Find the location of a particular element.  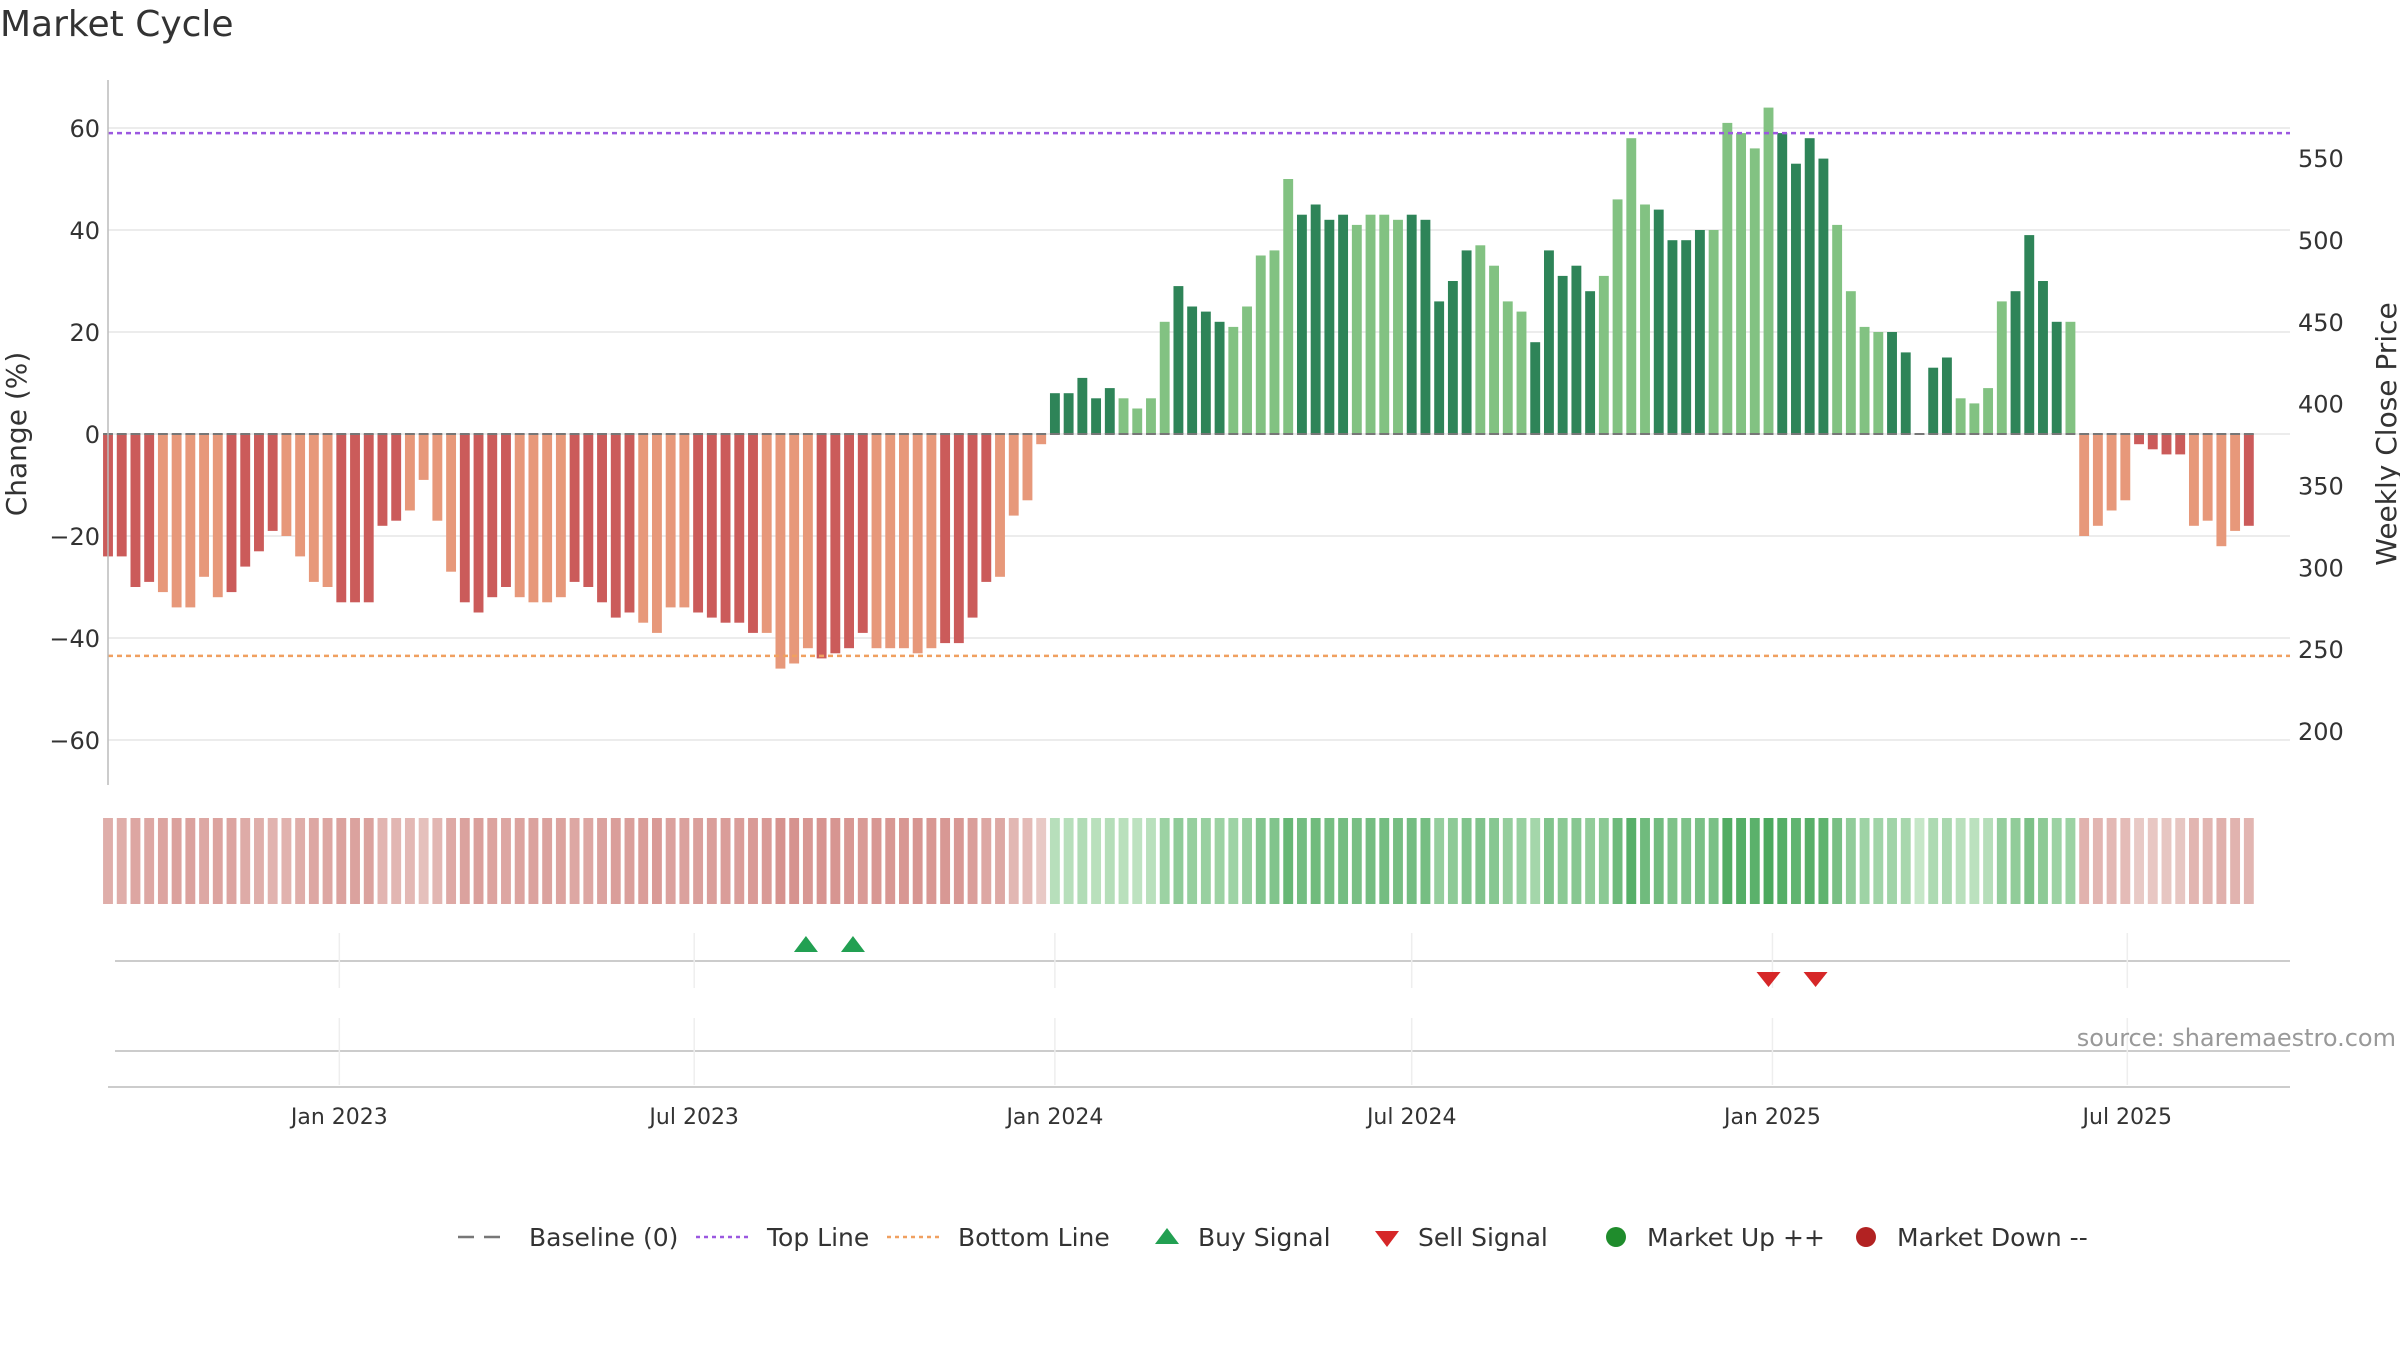

x-tick-label: Jul 2023 is located at coordinates (693, 1117).